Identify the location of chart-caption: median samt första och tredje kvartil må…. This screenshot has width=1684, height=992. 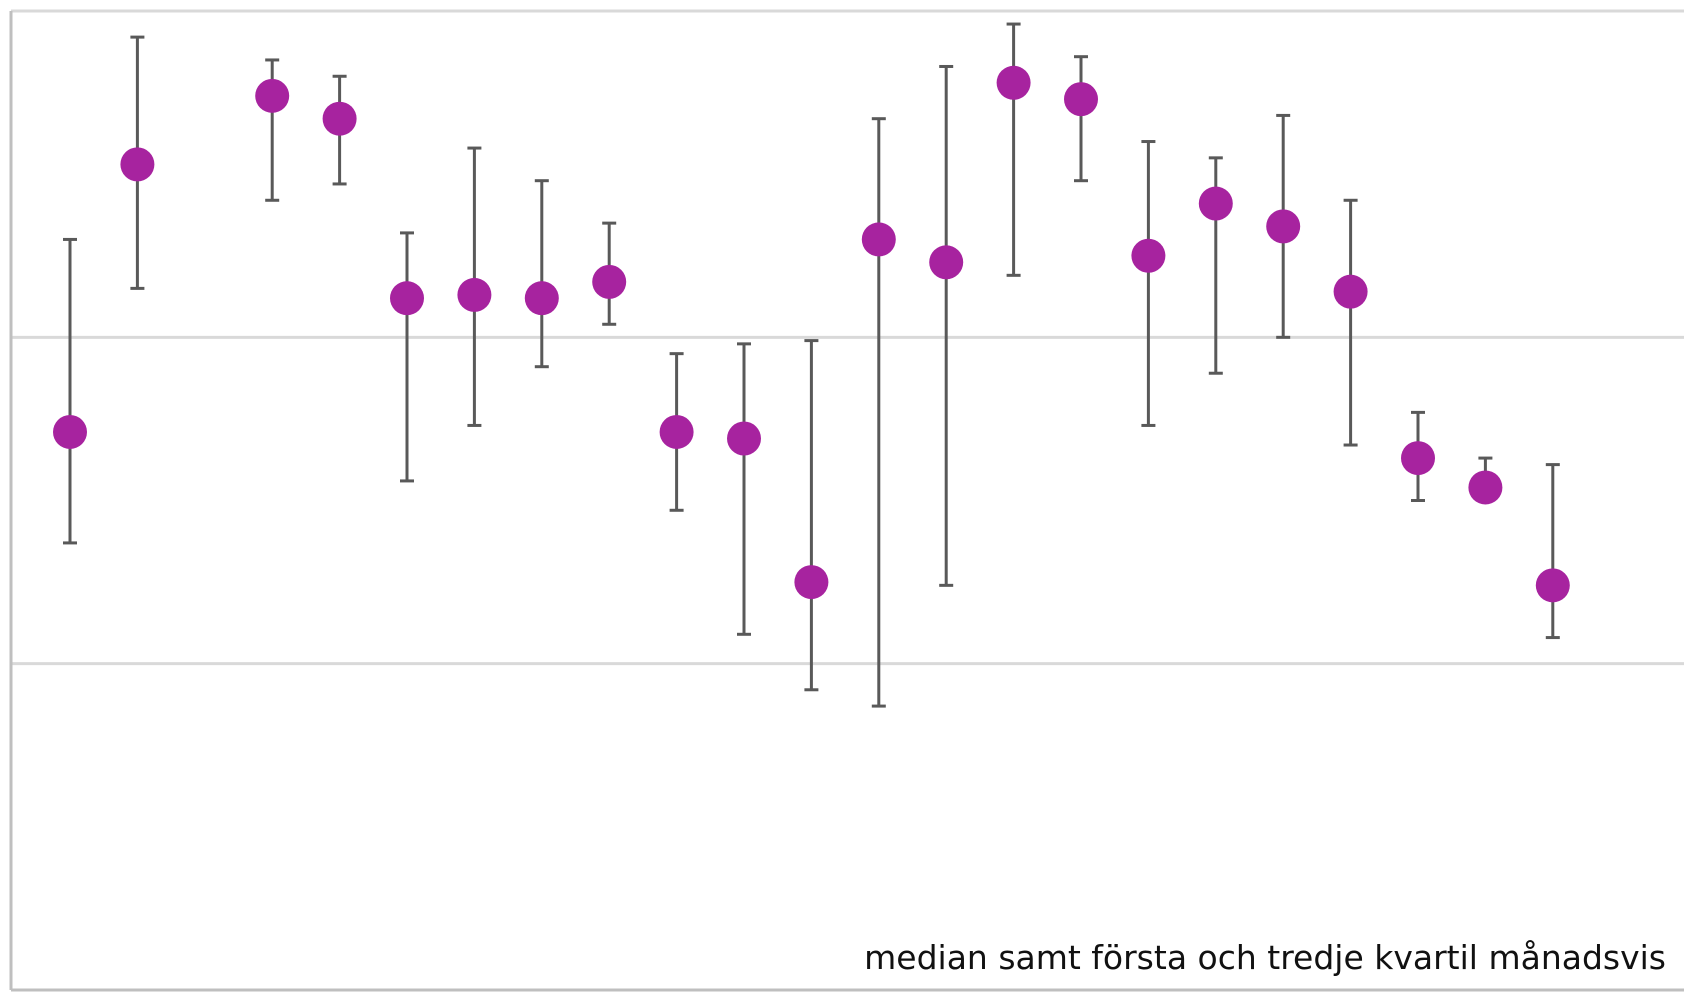
(1265, 957).